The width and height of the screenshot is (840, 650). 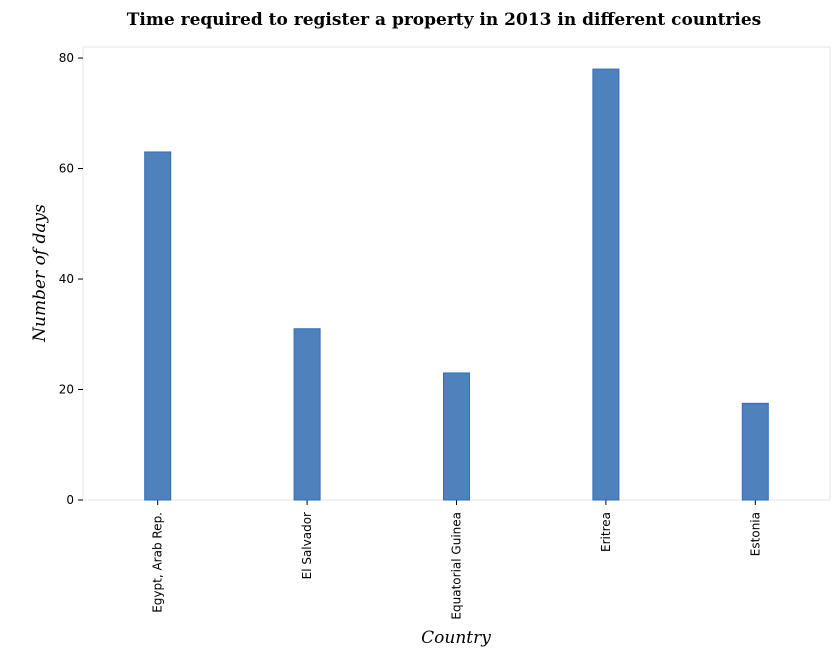 I want to click on x-tick-label: Eritrea, so click(x=606, y=532).